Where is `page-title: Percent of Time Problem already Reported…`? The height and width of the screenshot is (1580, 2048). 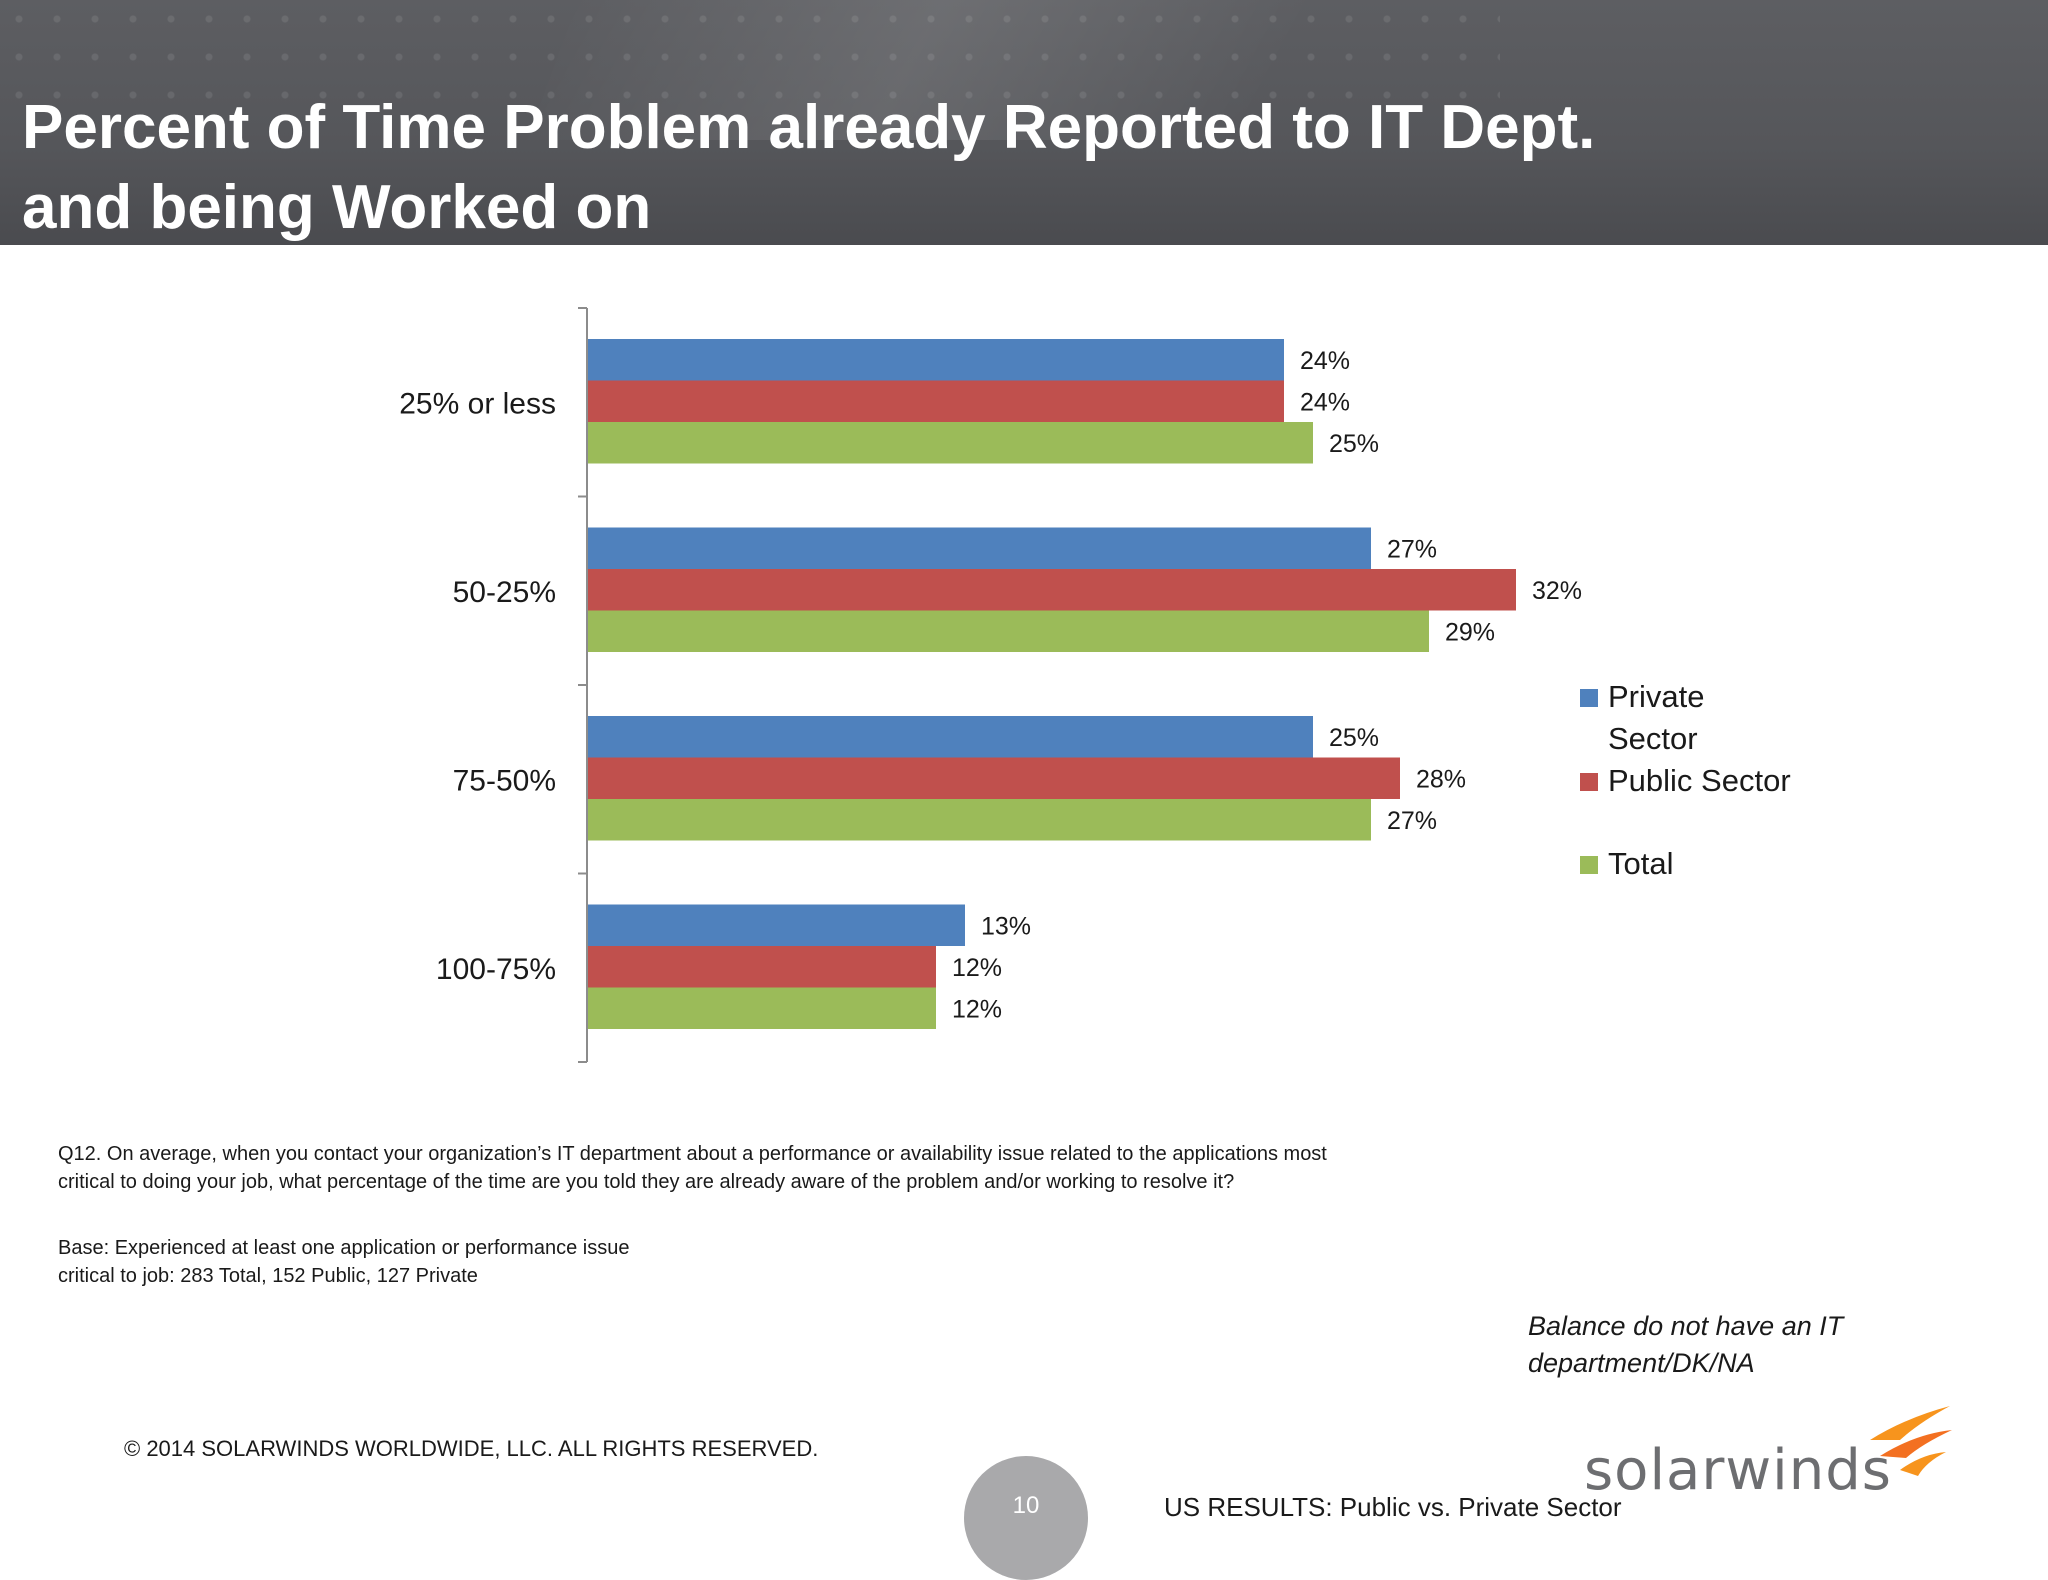
page-title: Percent of Time Problem already Reported… is located at coordinates (808, 166).